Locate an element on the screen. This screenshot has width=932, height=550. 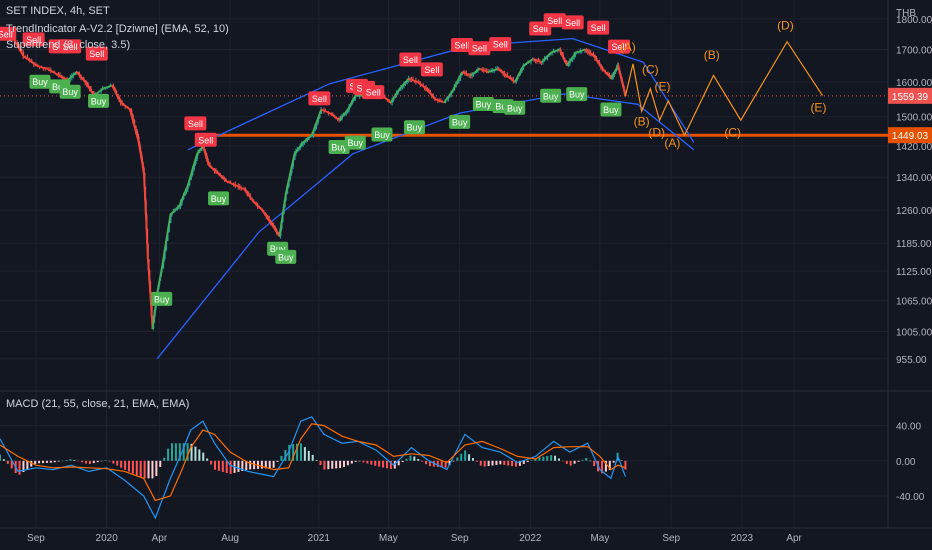
time-tick-label: Sep is located at coordinates (460, 538).